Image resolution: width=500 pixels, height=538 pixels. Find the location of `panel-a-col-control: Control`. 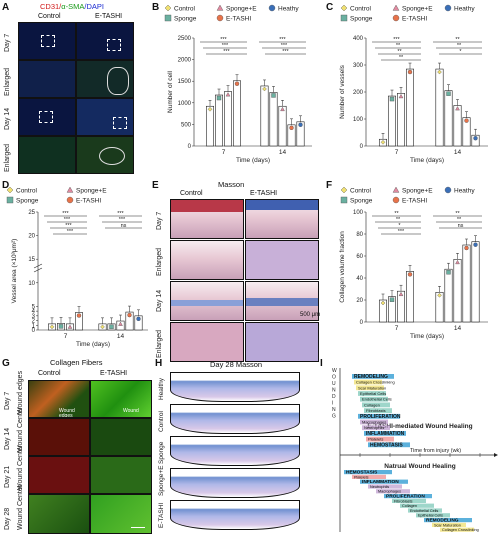

panel-a-col-control: Control is located at coordinates (49, 16).